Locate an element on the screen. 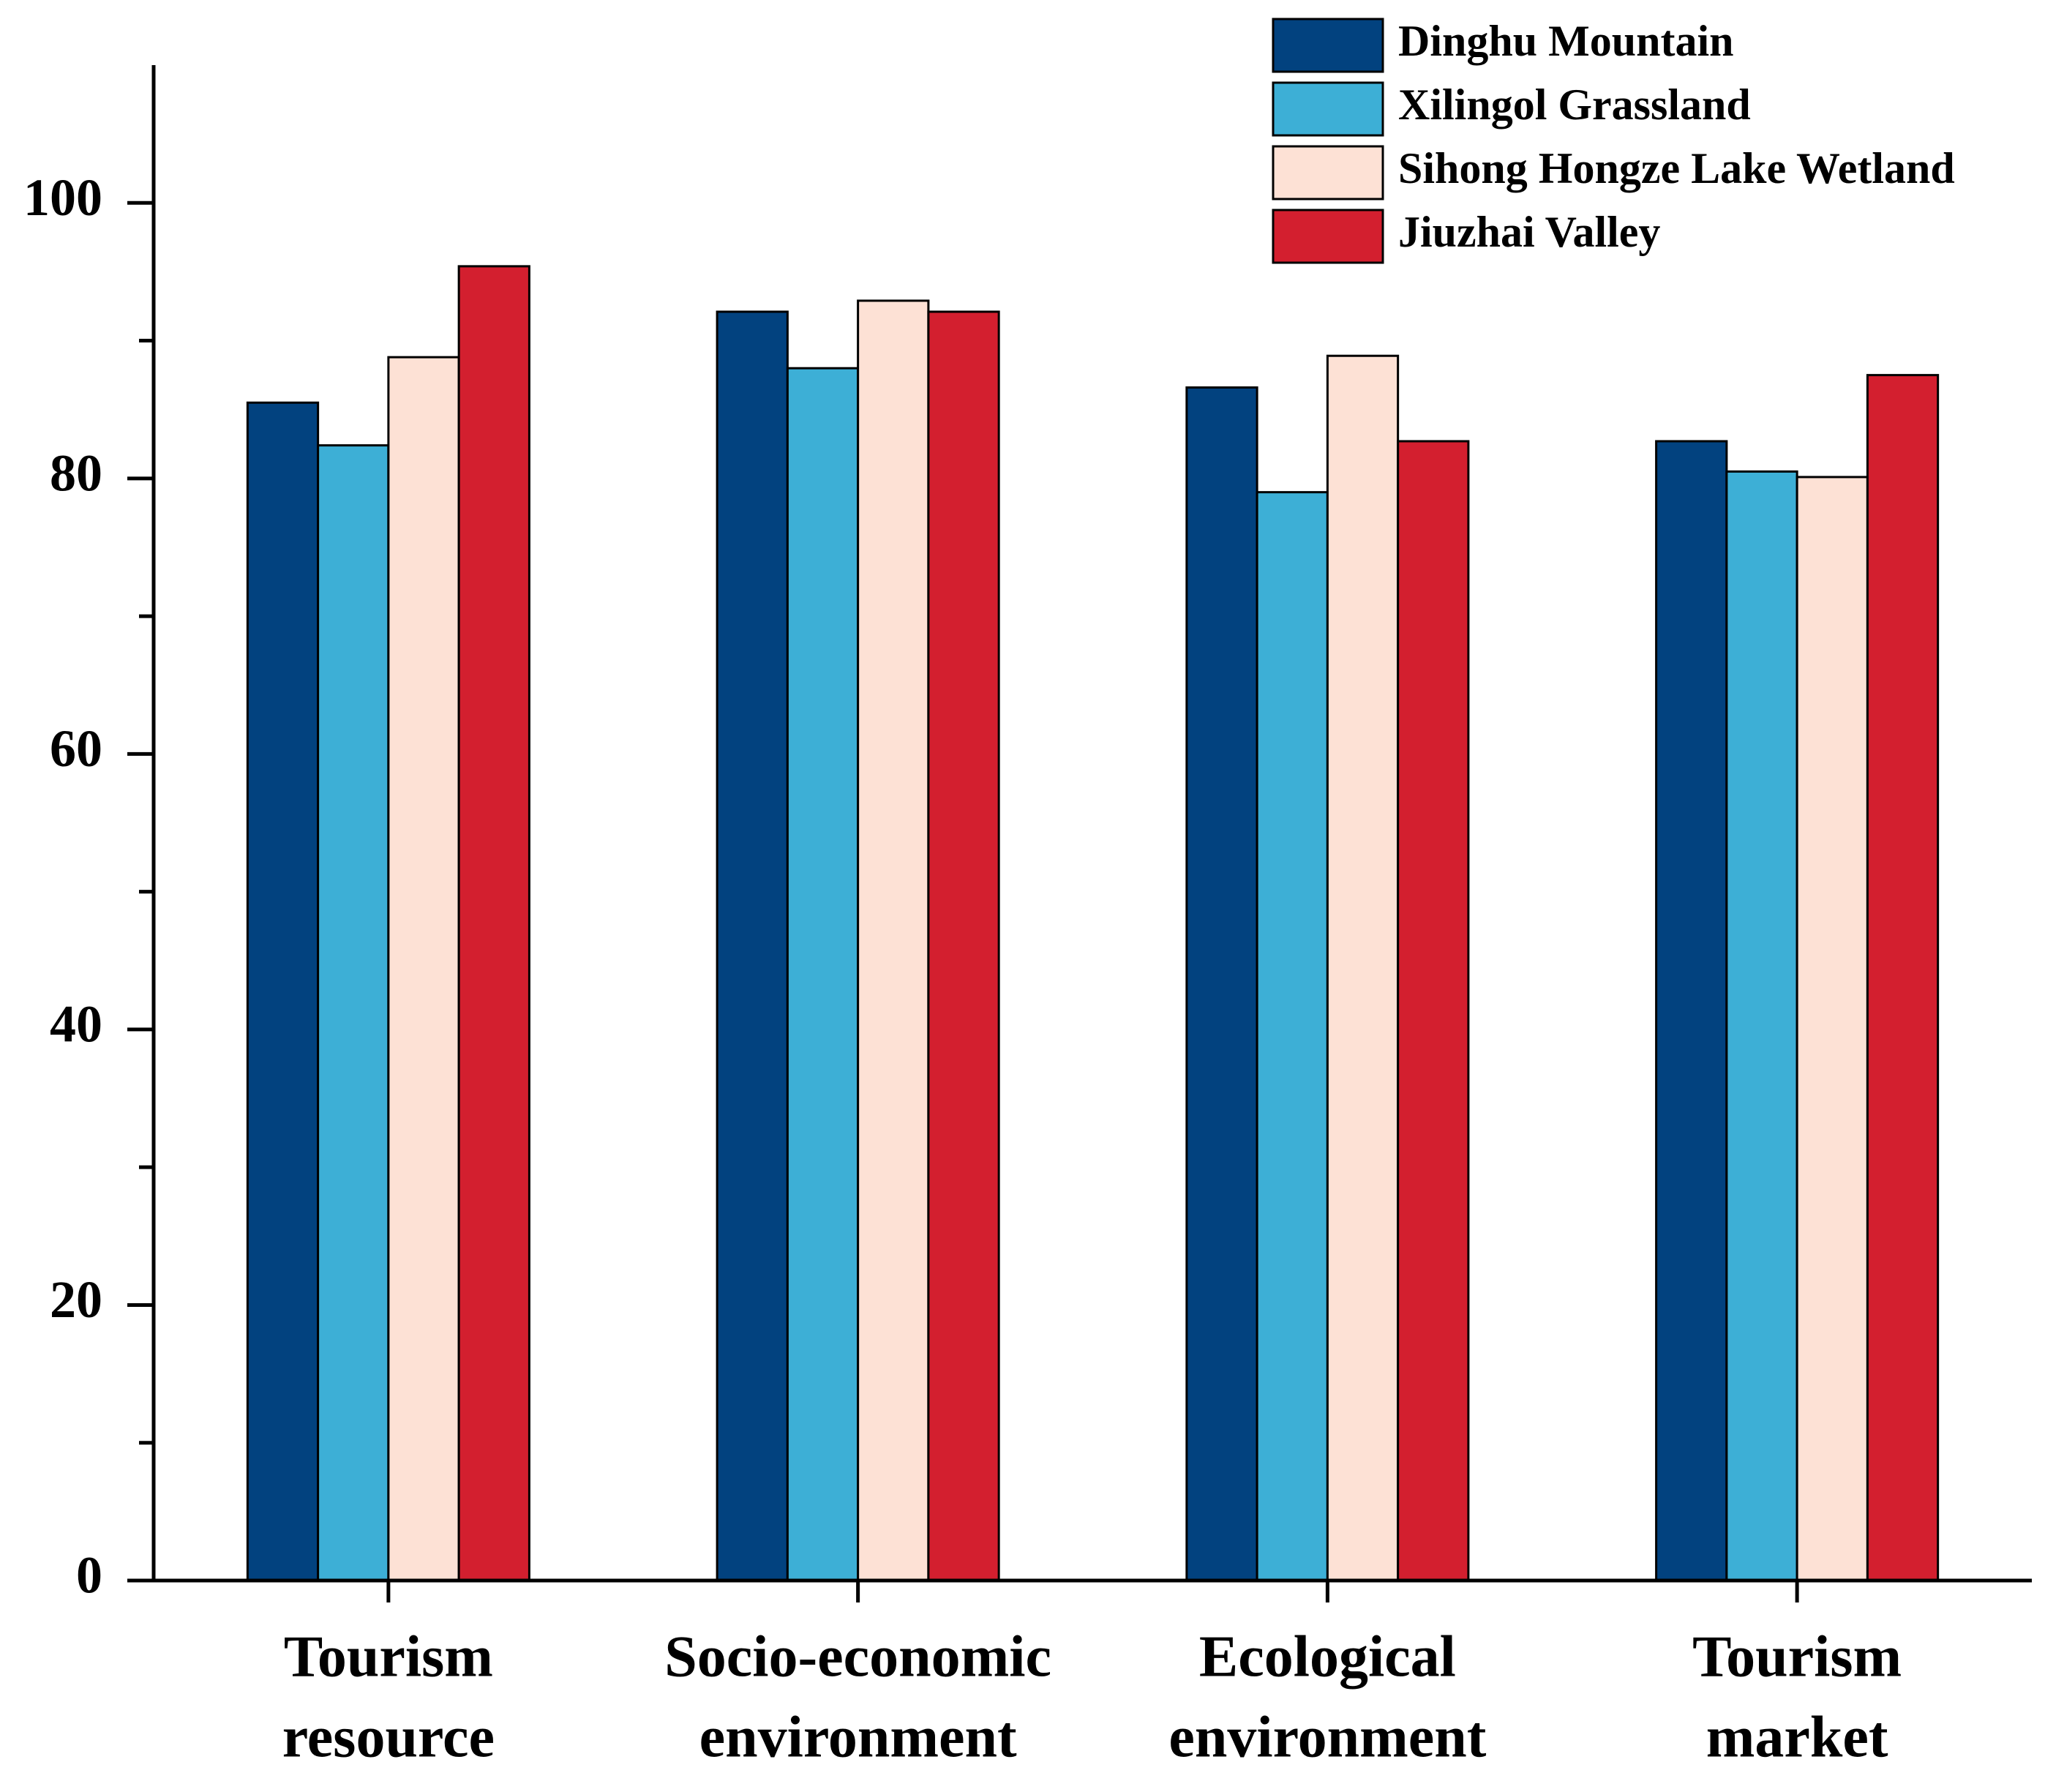  legend-label: Jiuzhai Valley is located at coordinates (1529, 232).